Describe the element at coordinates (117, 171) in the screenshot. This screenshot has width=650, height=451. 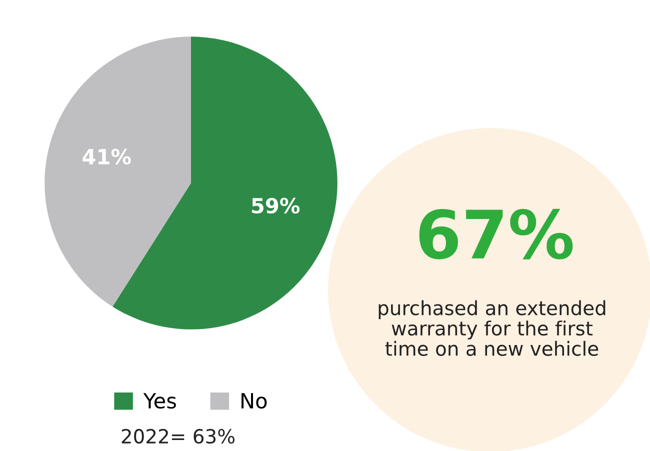
I see `pie-slice` at that location.